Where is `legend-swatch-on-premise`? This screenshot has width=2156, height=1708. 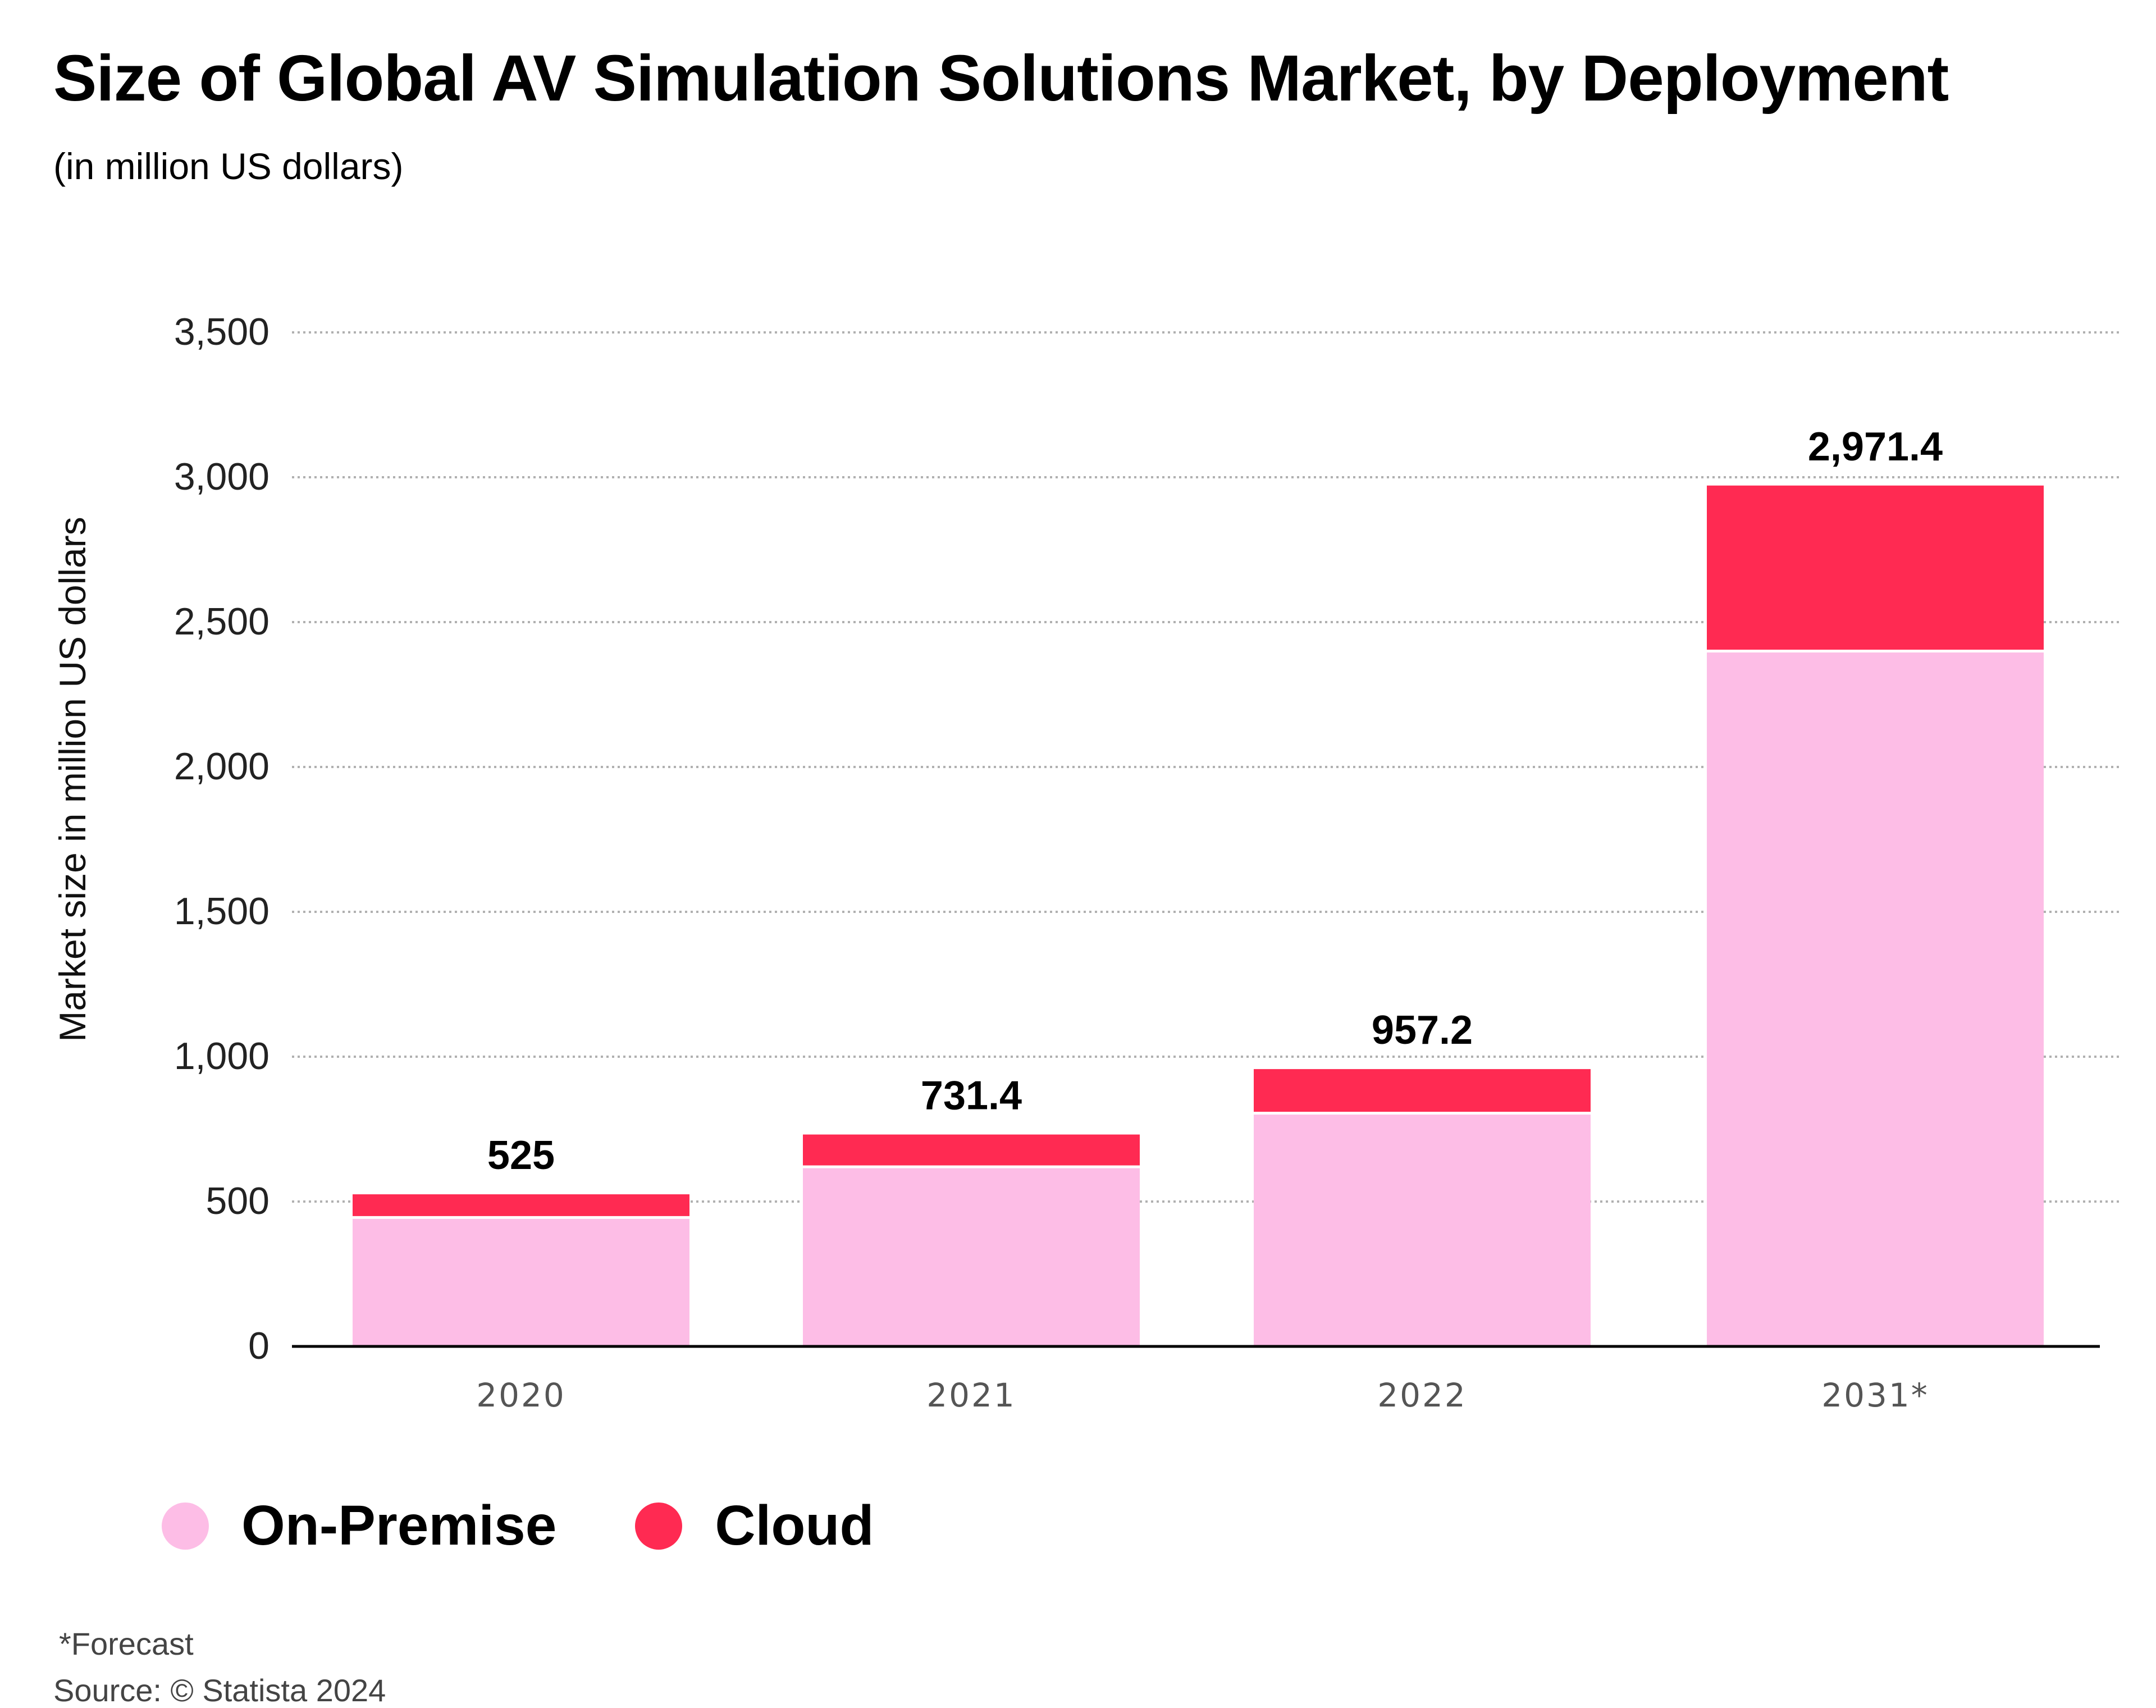 legend-swatch-on-premise is located at coordinates (185, 1526).